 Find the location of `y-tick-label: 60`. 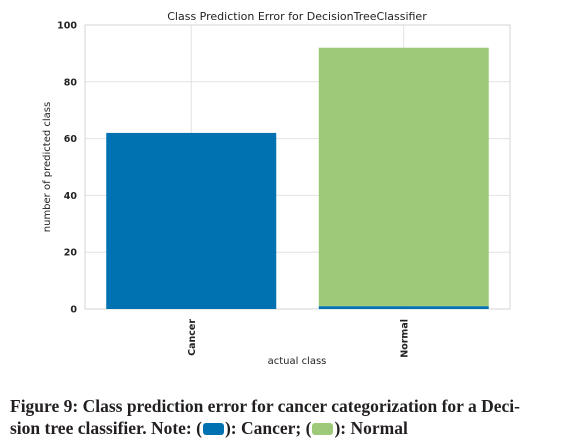

y-tick-label: 60 is located at coordinates (71, 139).